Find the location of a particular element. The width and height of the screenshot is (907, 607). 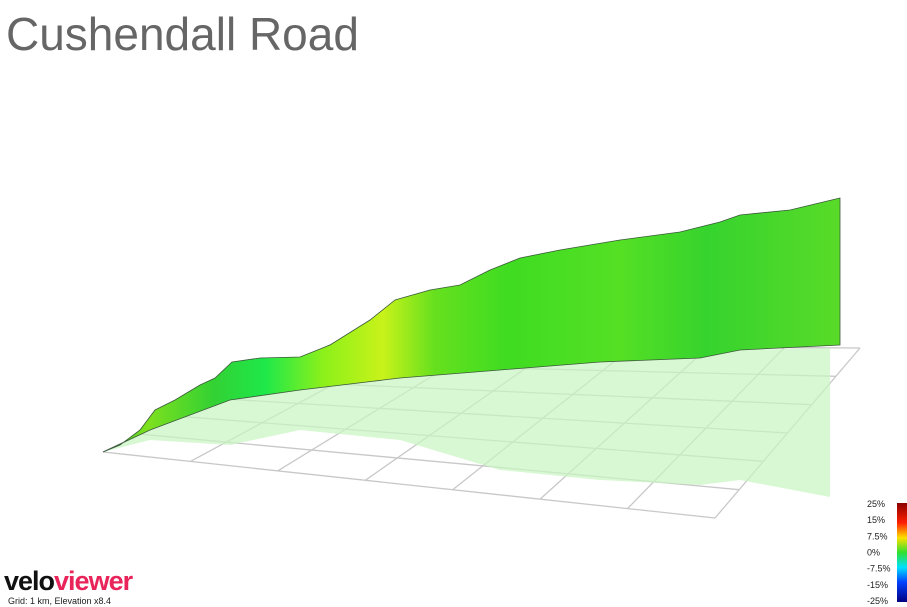

legend-label: -25% is located at coordinates (877, 601).